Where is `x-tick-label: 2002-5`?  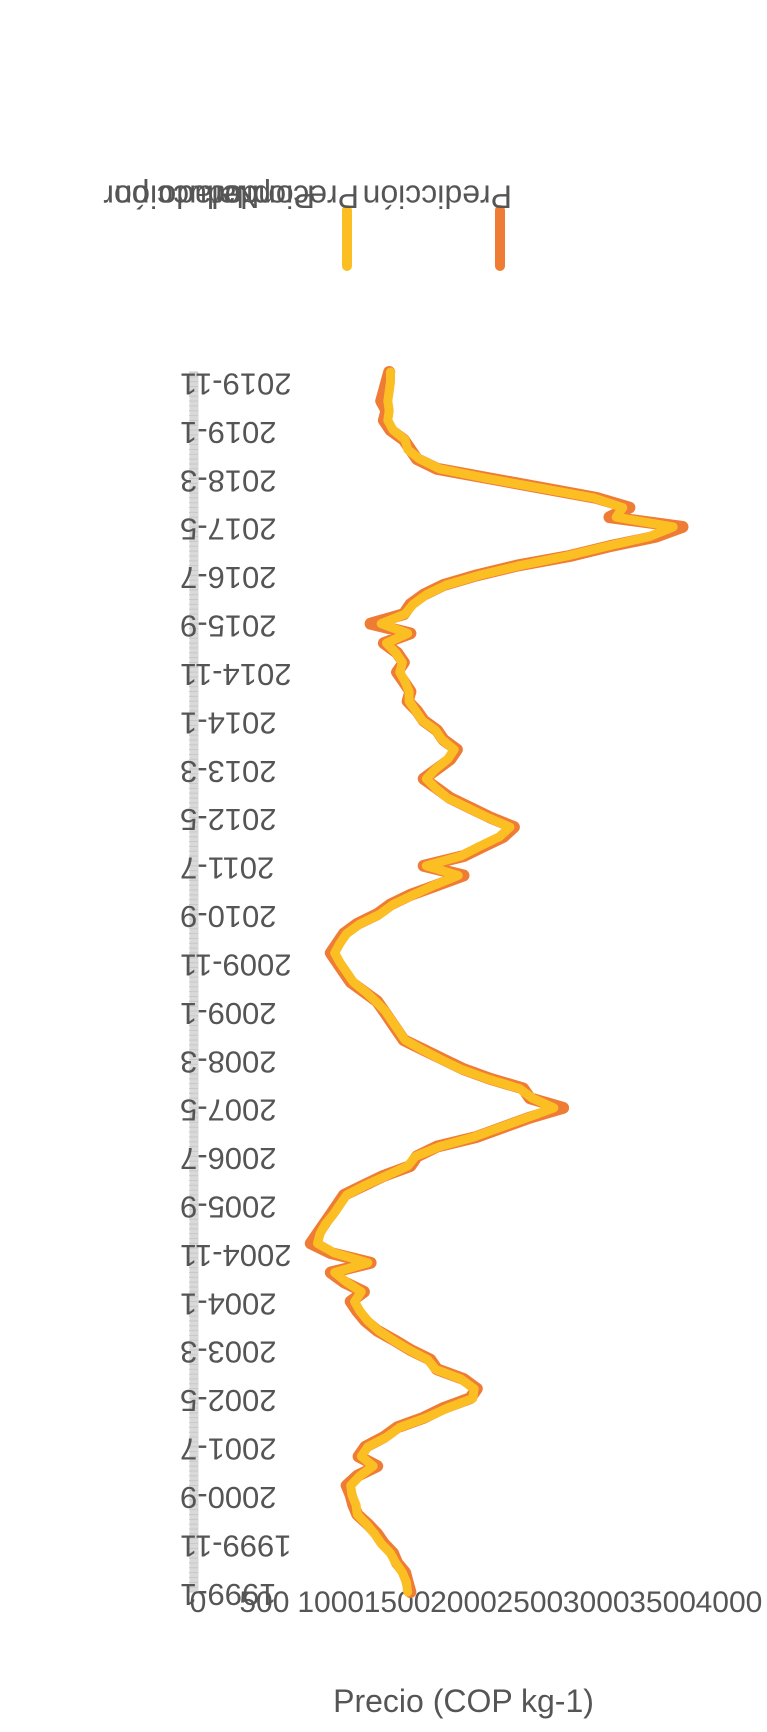
x-tick-label: 2002-5 is located at coordinates (228, 1400).